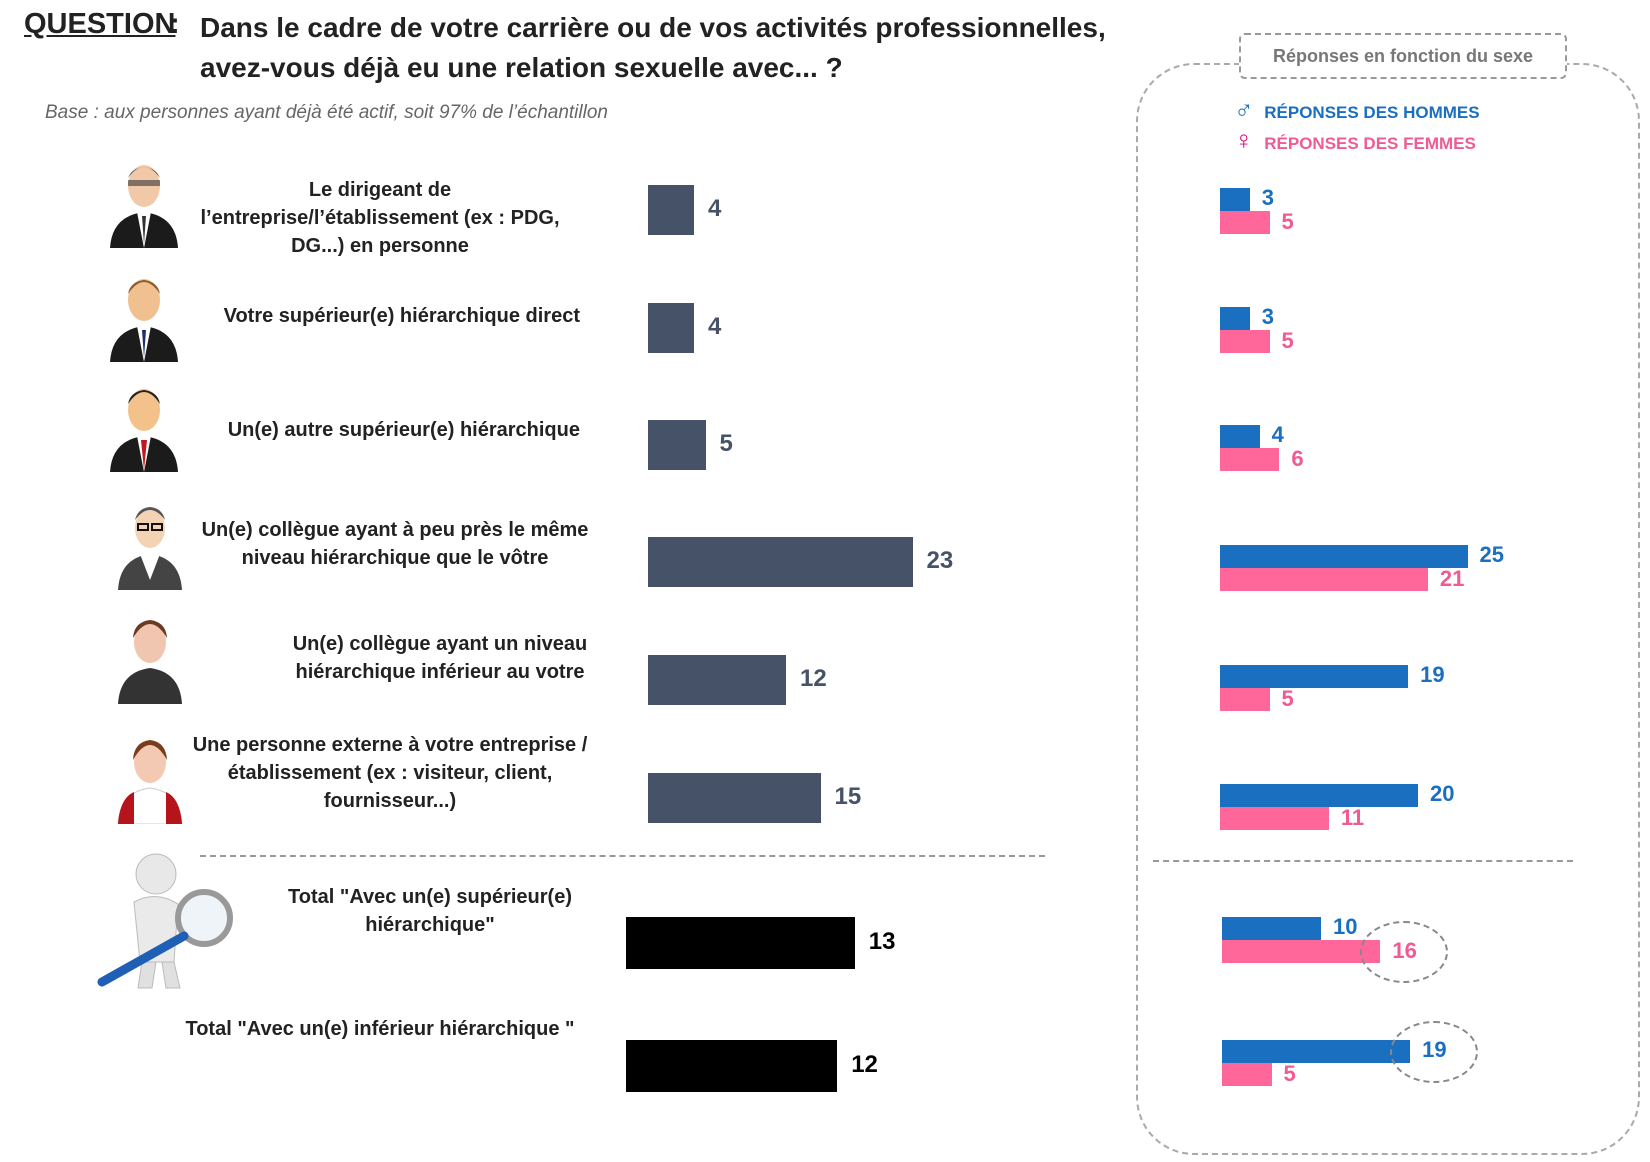 The image size is (1650, 1162). What do you see at coordinates (401, 316) in the screenshot?
I see `row-label-direct-superior: Votre supérieur(e) hiérarchique direct` at bounding box center [401, 316].